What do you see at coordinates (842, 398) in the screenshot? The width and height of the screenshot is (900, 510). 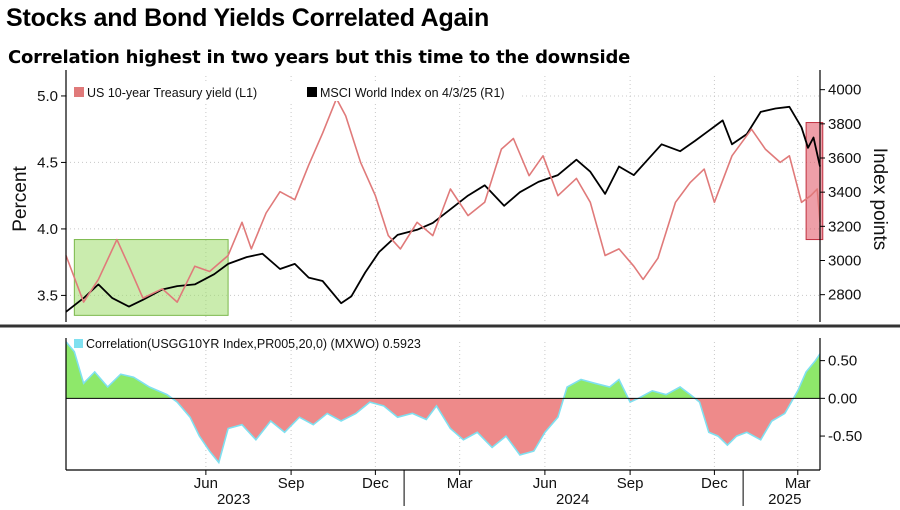 I see `corr-tick-label-1: 0.00` at bounding box center [842, 398].